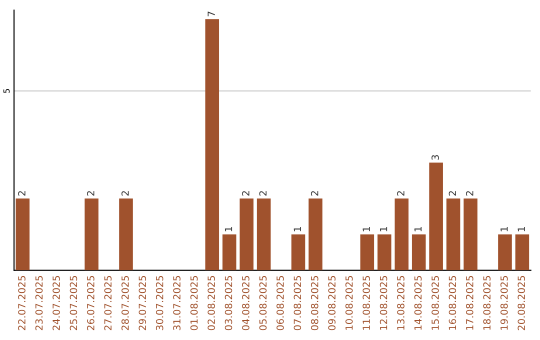 Image resolution: width=540 pixels, height=340 pixels. Describe the element at coordinates (452, 303) in the screenshot. I see `x-tick-label: 16.08.2025` at that location.